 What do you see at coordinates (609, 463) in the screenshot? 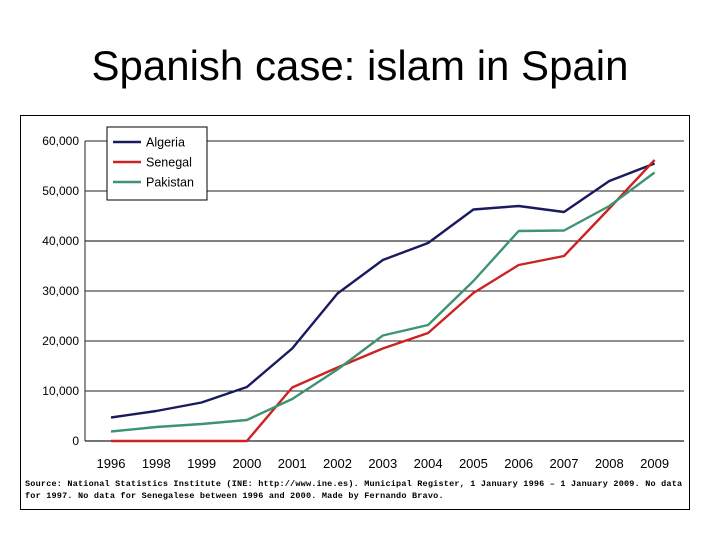
I see `x-tick-label: 2008` at bounding box center [609, 463].